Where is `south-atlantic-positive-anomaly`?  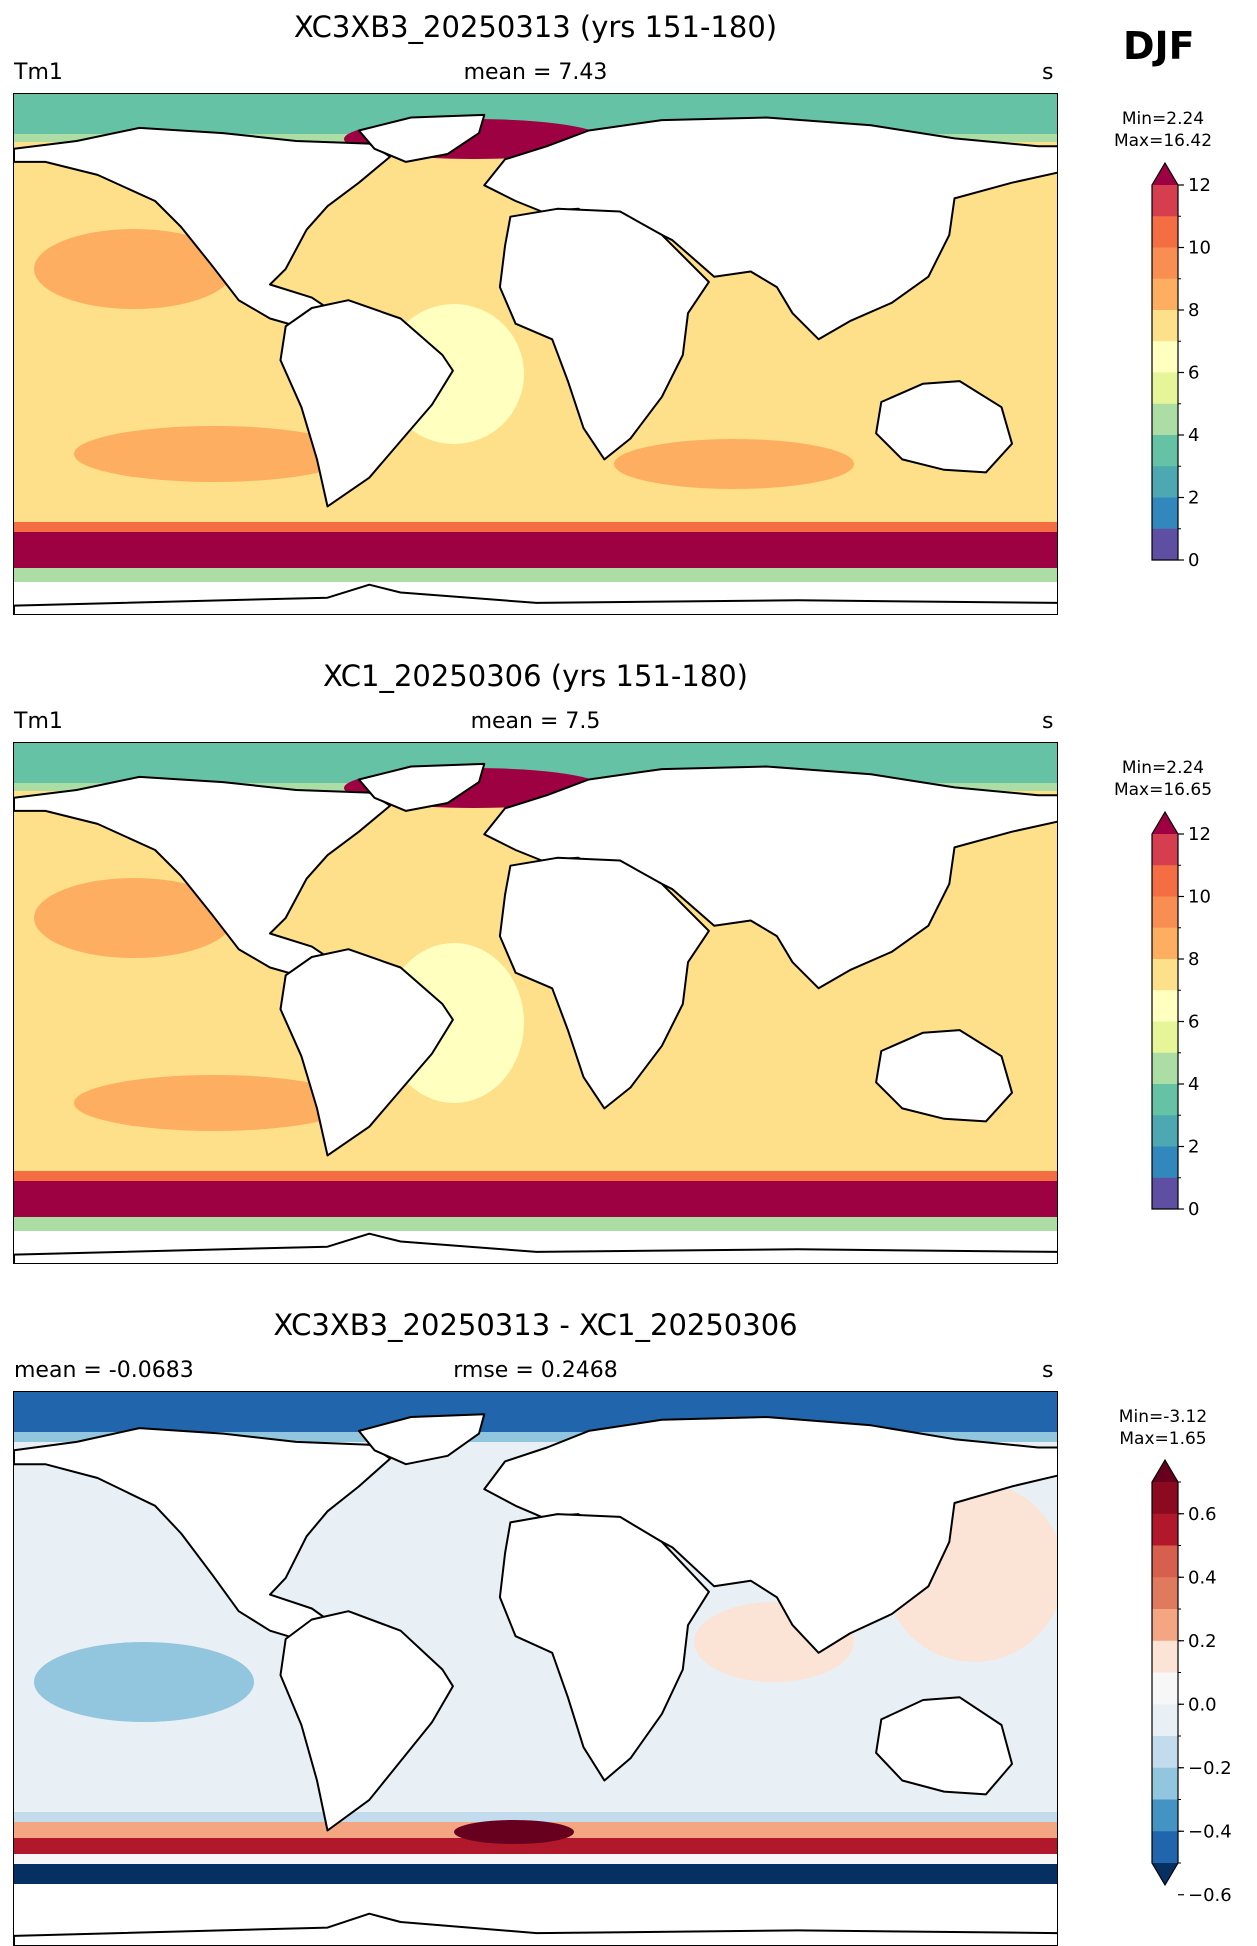
south-atlantic-positive-anomaly is located at coordinates (514, 1832).